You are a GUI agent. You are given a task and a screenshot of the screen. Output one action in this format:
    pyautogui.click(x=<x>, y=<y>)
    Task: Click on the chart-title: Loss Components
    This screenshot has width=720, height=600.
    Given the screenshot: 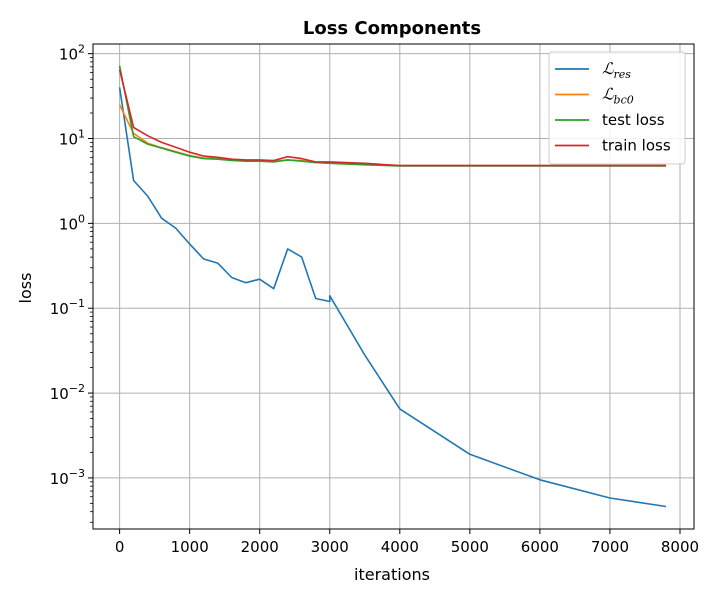 What is the action you would take?
    pyautogui.click(x=392, y=28)
    